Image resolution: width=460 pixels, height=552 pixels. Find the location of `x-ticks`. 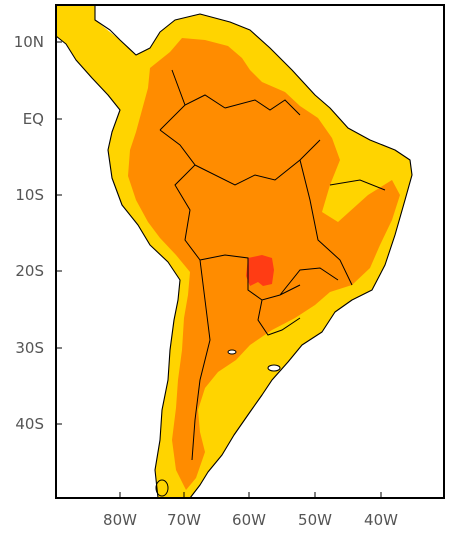

x-ticks is located at coordinates (250, 495).